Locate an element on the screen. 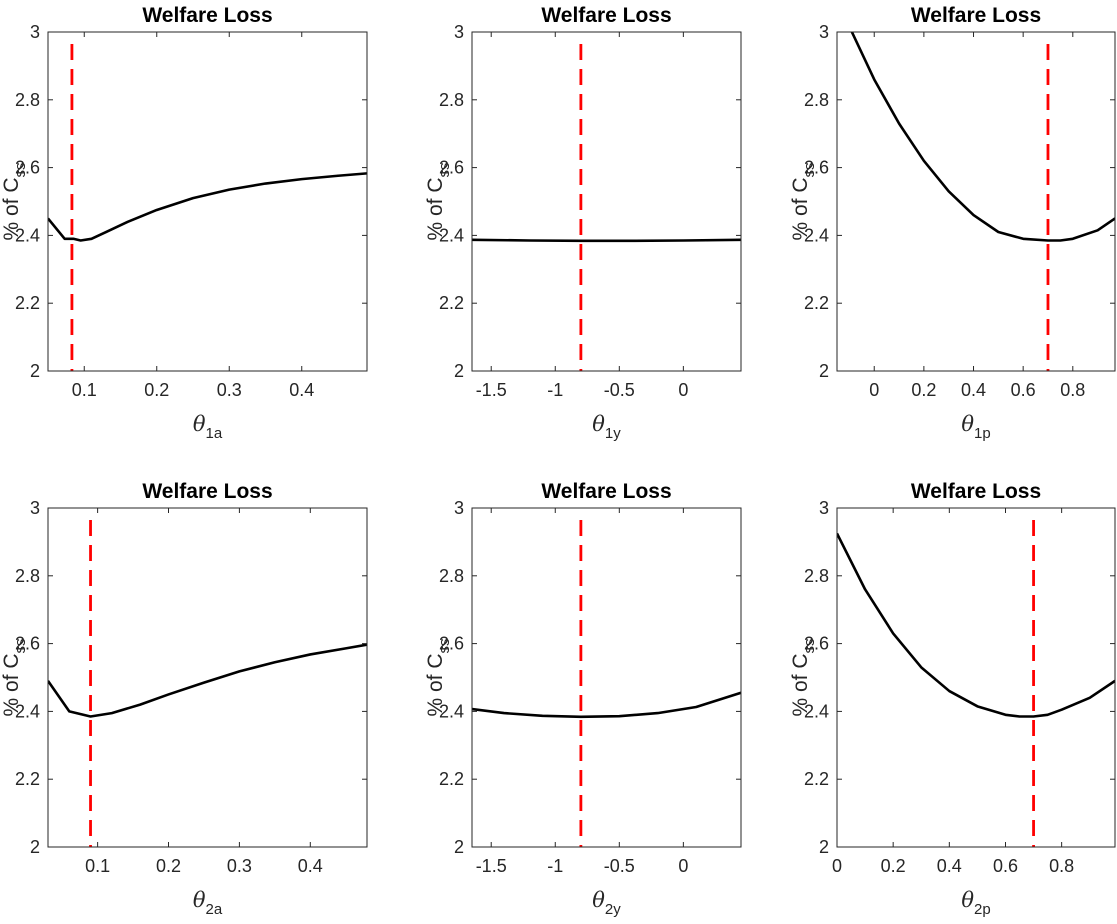  x-axis-label: θ1p is located at coordinates (975, 427).